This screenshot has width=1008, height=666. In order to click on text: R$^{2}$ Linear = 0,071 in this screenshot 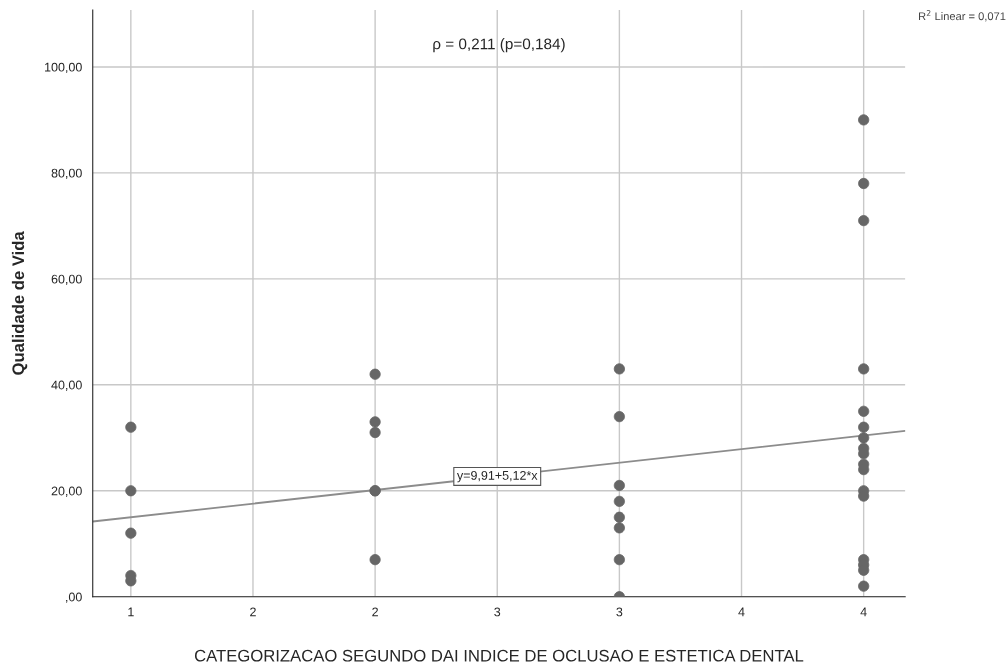, I will do `click(962, 16)`.